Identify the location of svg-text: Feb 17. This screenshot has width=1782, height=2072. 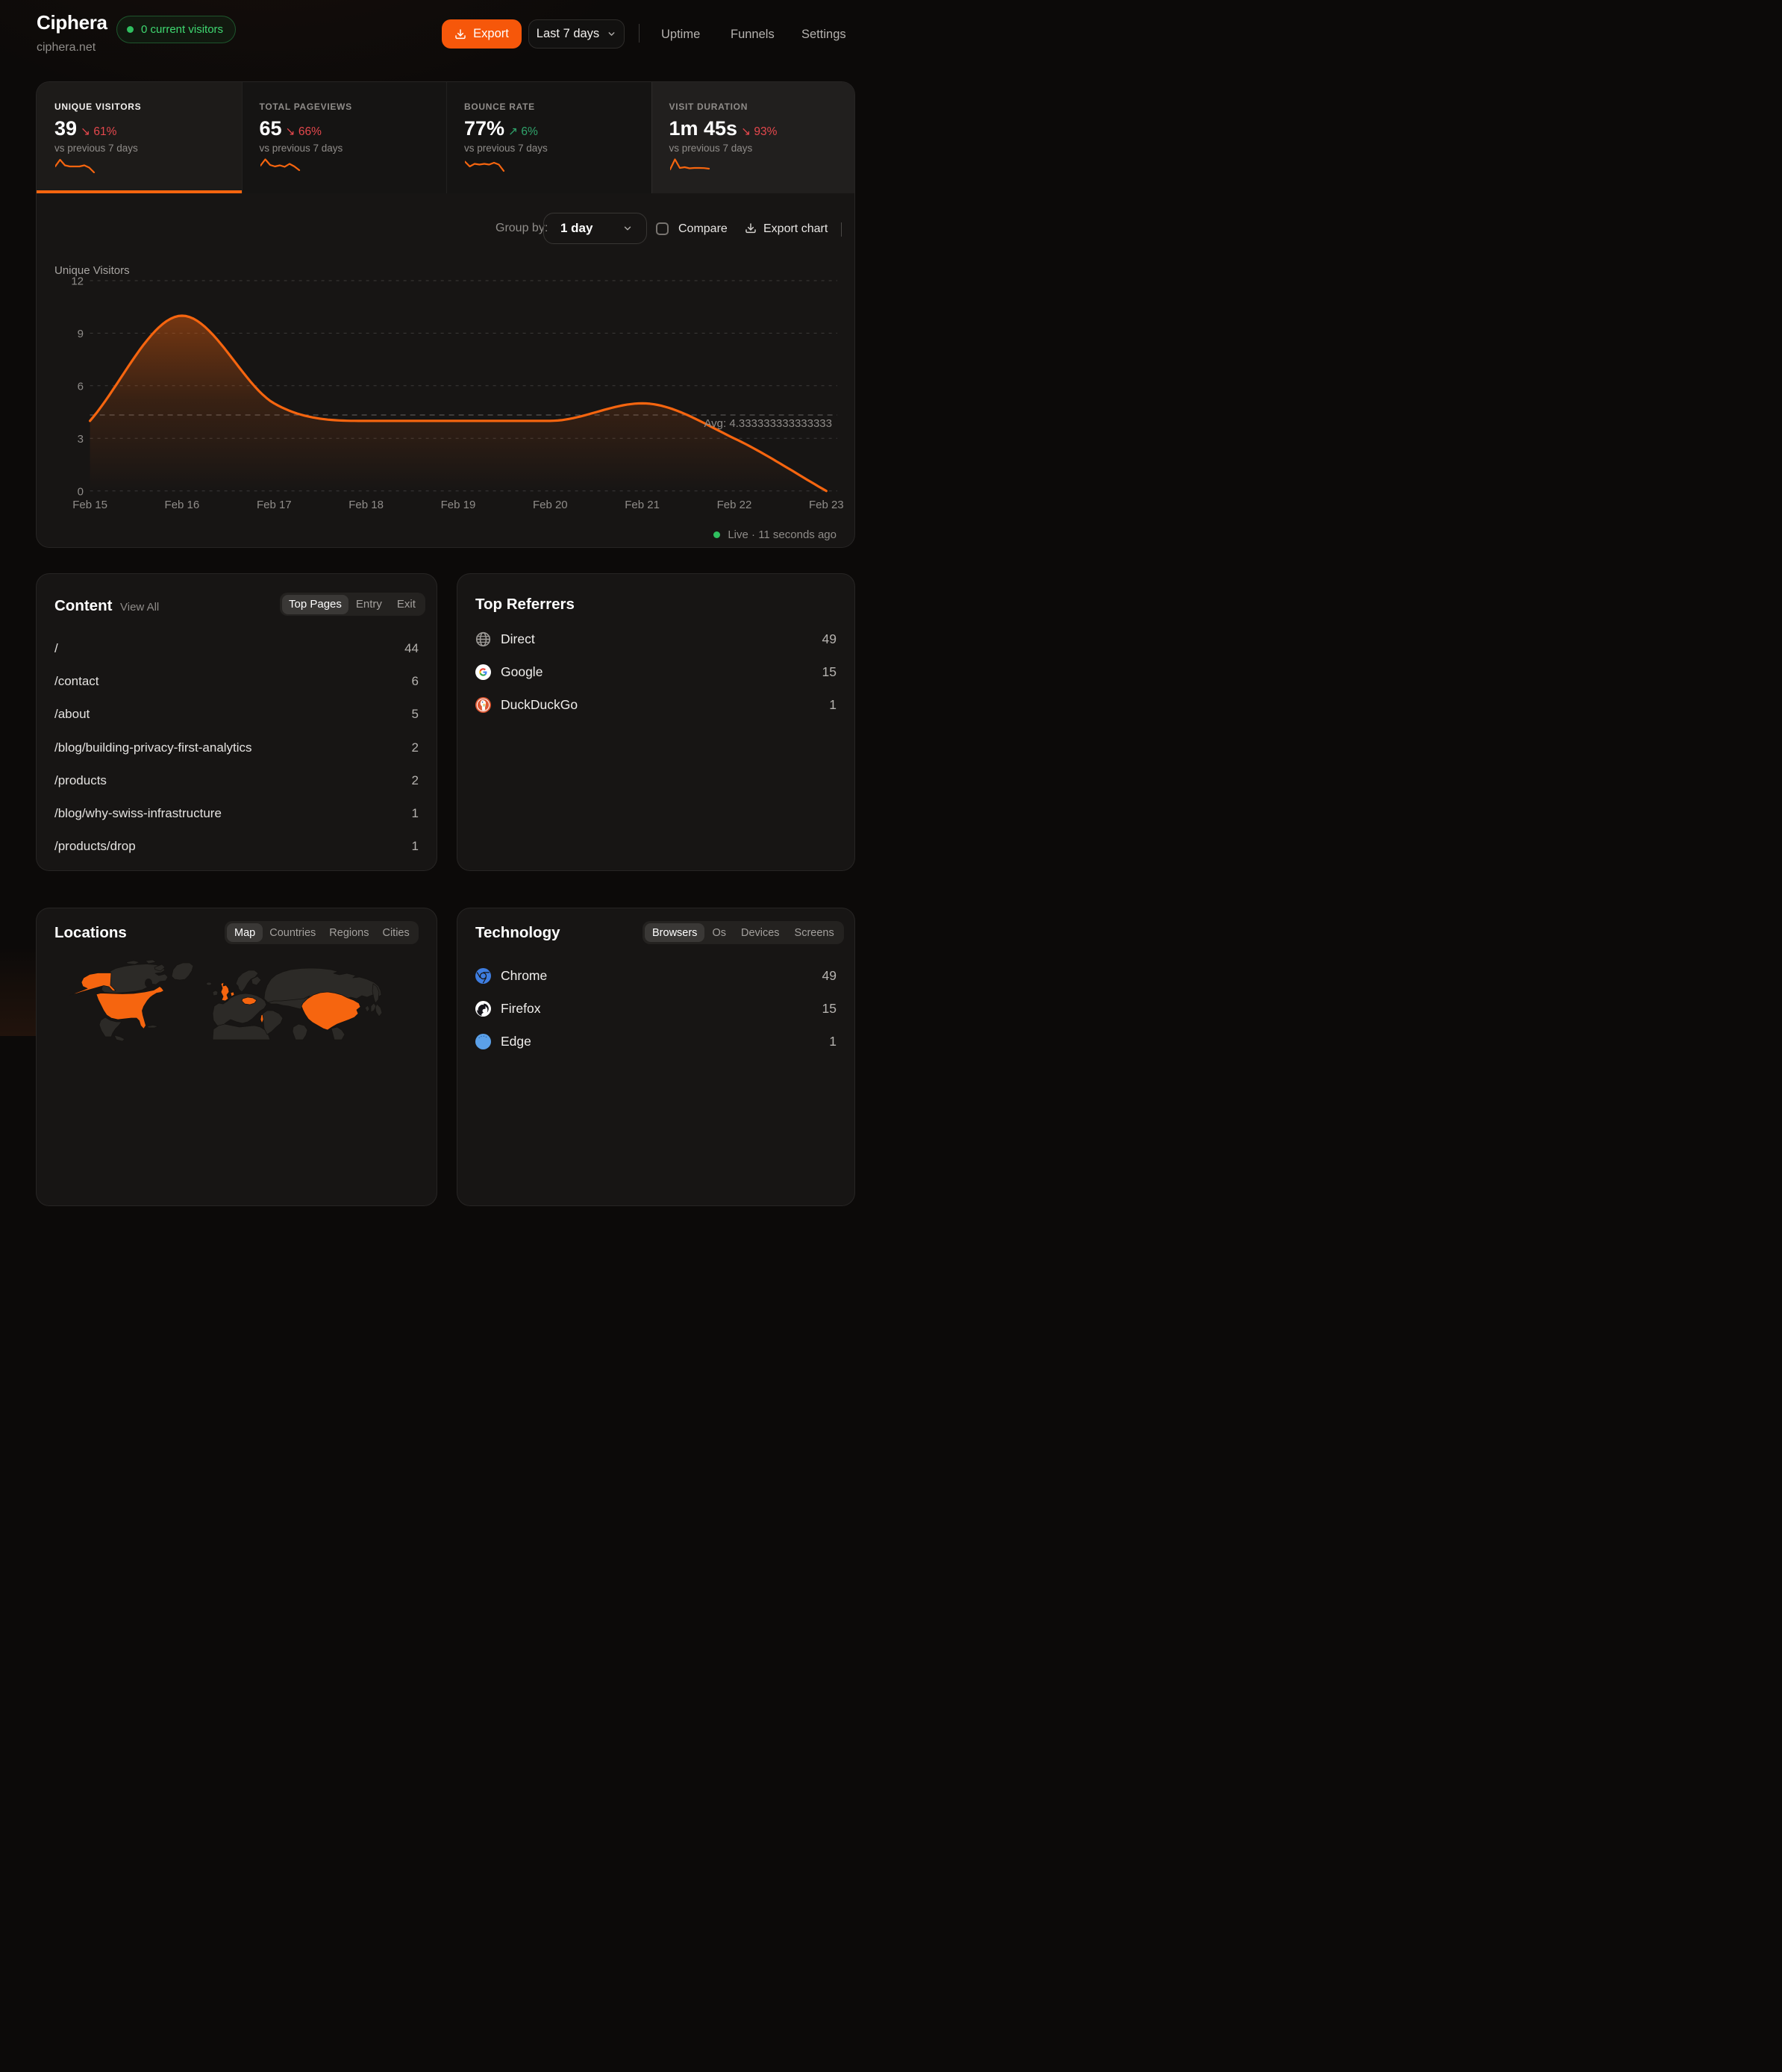
(274, 505).